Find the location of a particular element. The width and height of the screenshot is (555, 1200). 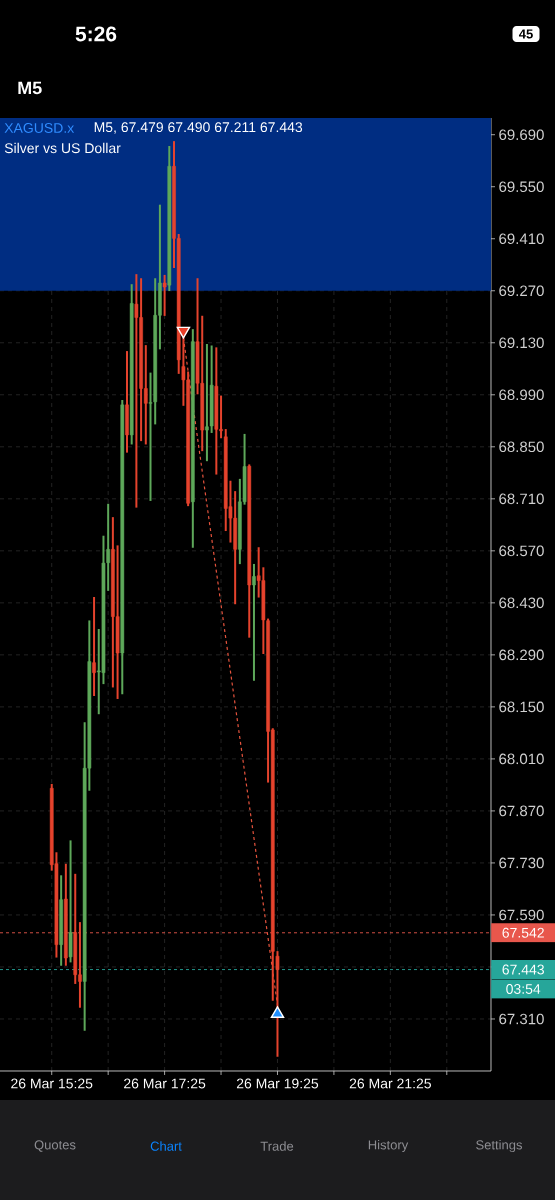

ref-line-label: 67.542 is located at coordinates (523, 932).